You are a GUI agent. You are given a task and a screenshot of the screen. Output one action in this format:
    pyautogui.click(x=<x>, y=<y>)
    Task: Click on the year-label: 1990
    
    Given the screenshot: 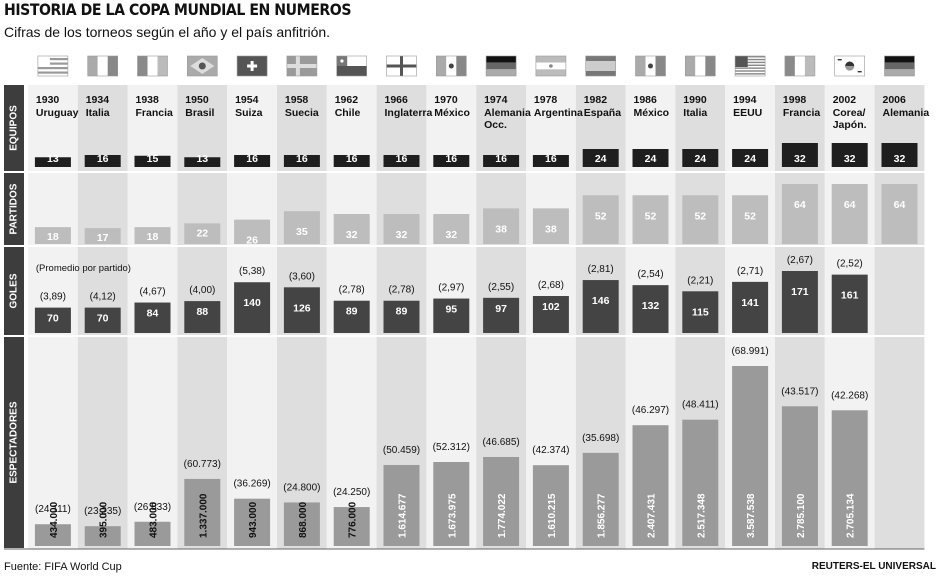 What is the action you would take?
    pyautogui.click(x=695, y=100)
    